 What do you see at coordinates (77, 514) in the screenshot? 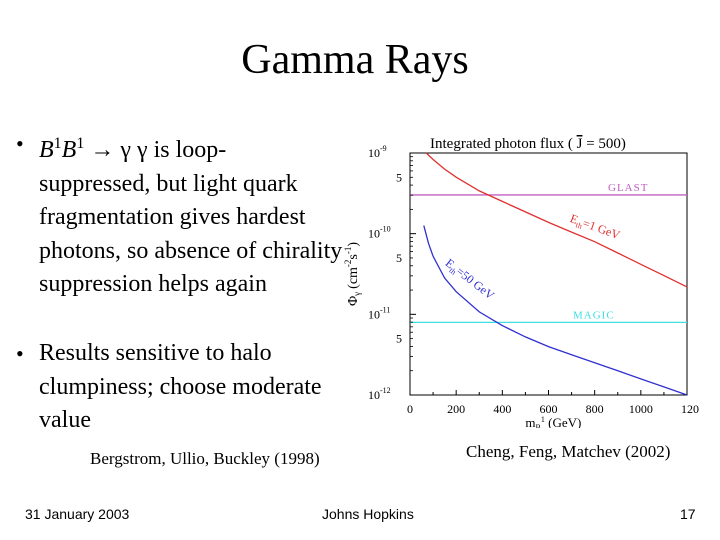
I see `footer-date: 31 January 2003` at bounding box center [77, 514].